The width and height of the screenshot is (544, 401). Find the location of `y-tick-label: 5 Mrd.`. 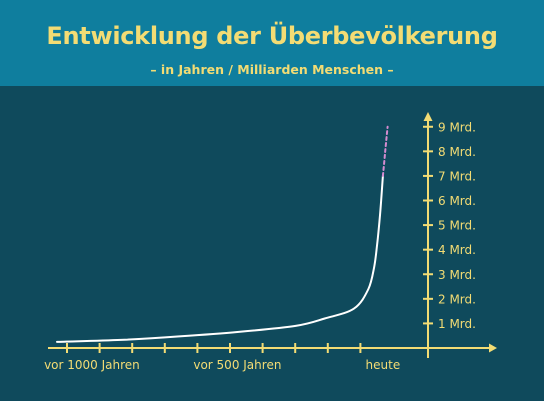

y-tick-label: 5 Mrd. is located at coordinates (457, 226).